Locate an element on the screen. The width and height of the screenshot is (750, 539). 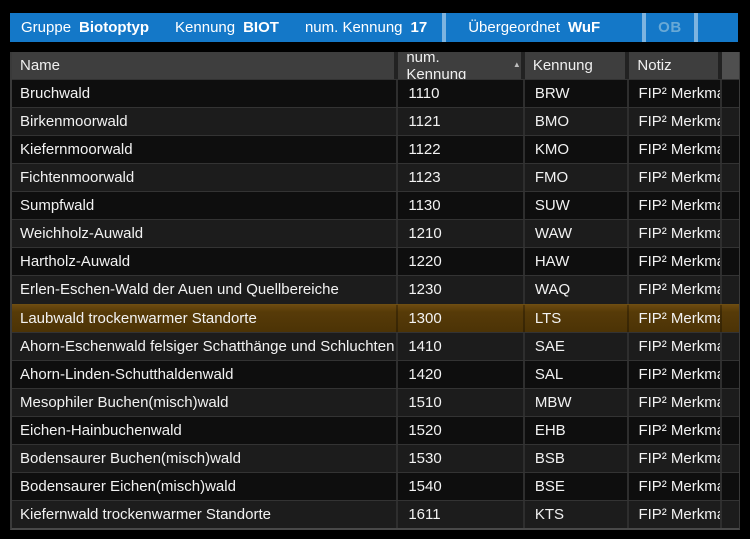
cell-kennung: BSE is located at coordinates (577, 486).